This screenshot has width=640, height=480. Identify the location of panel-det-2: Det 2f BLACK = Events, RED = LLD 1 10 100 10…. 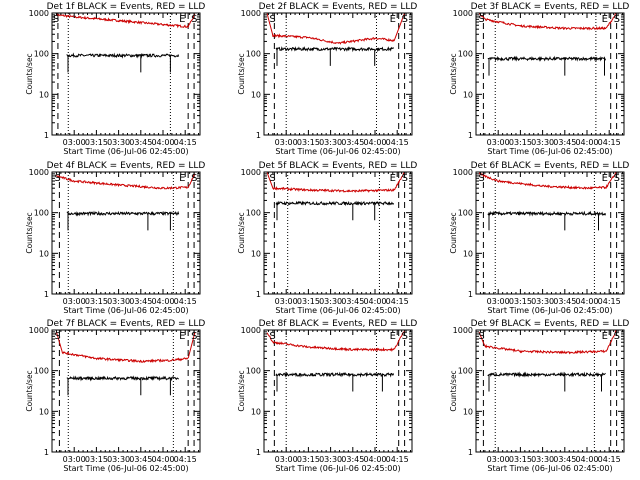
(327, 79).